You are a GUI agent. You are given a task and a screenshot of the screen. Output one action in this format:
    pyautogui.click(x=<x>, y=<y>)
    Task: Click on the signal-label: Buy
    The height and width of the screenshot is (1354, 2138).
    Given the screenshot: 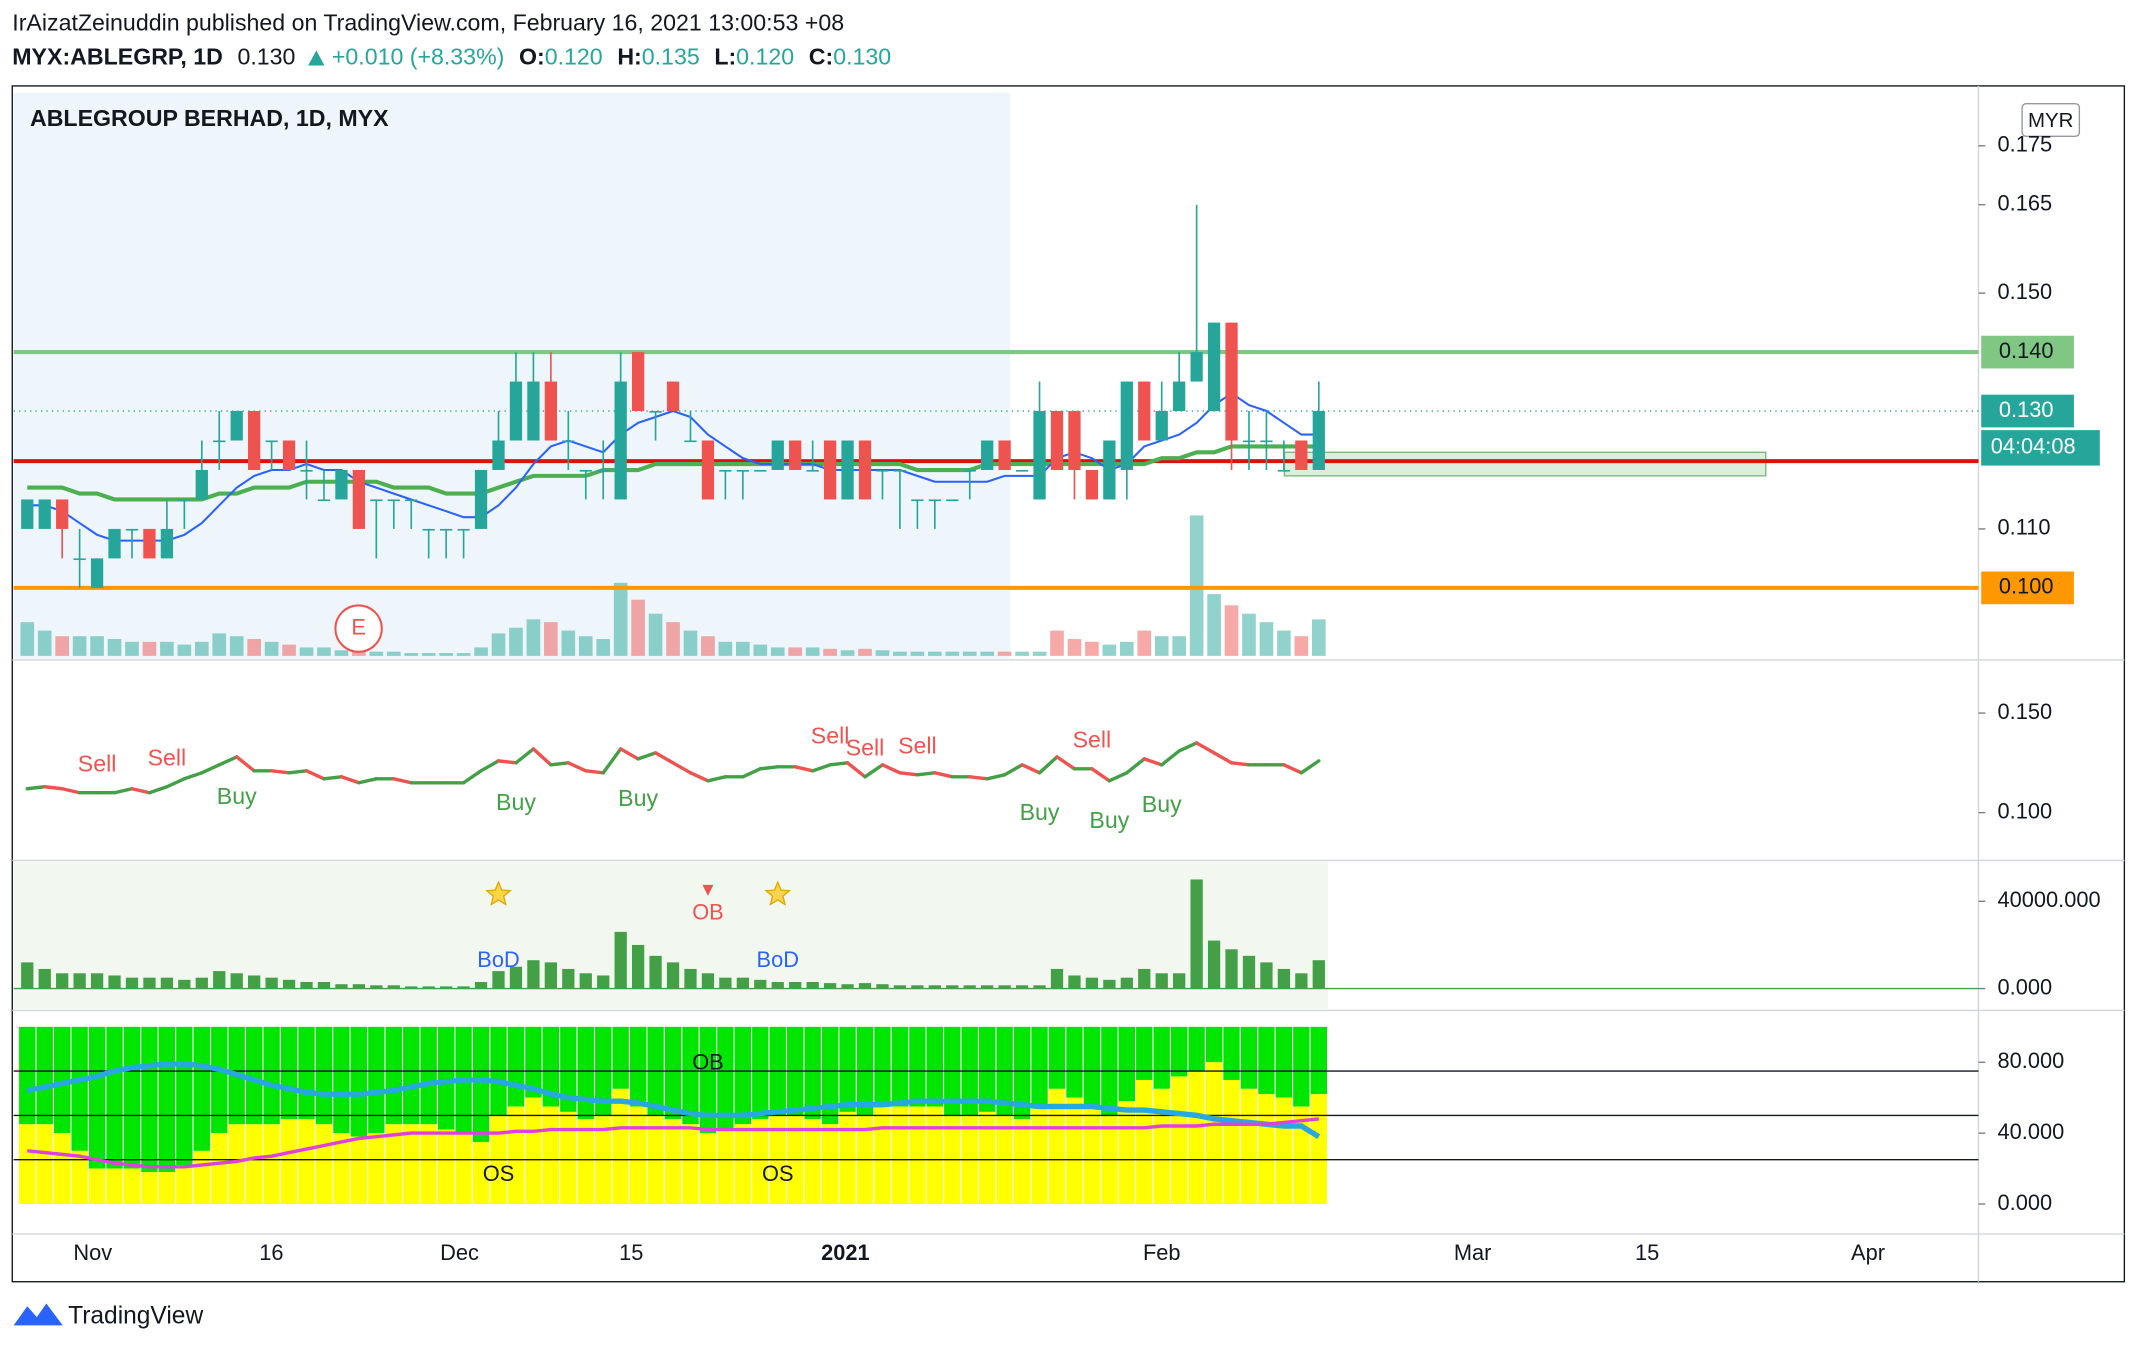 What is the action you would take?
    pyautogui.click(x=1162, y=804)
    